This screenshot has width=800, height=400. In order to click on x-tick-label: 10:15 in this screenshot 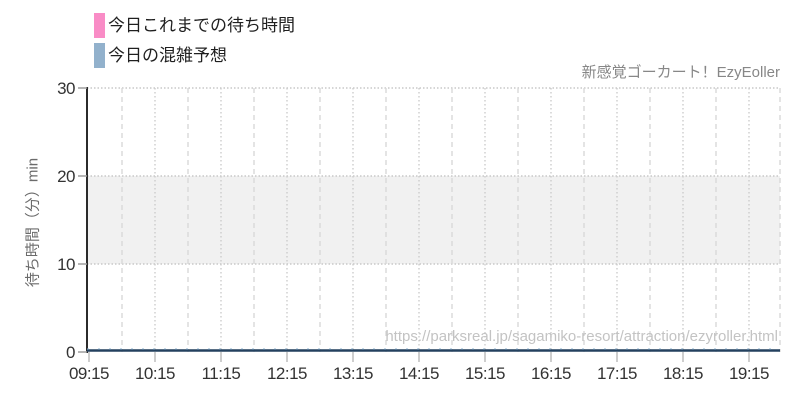, I will do `click(155, 373)`.